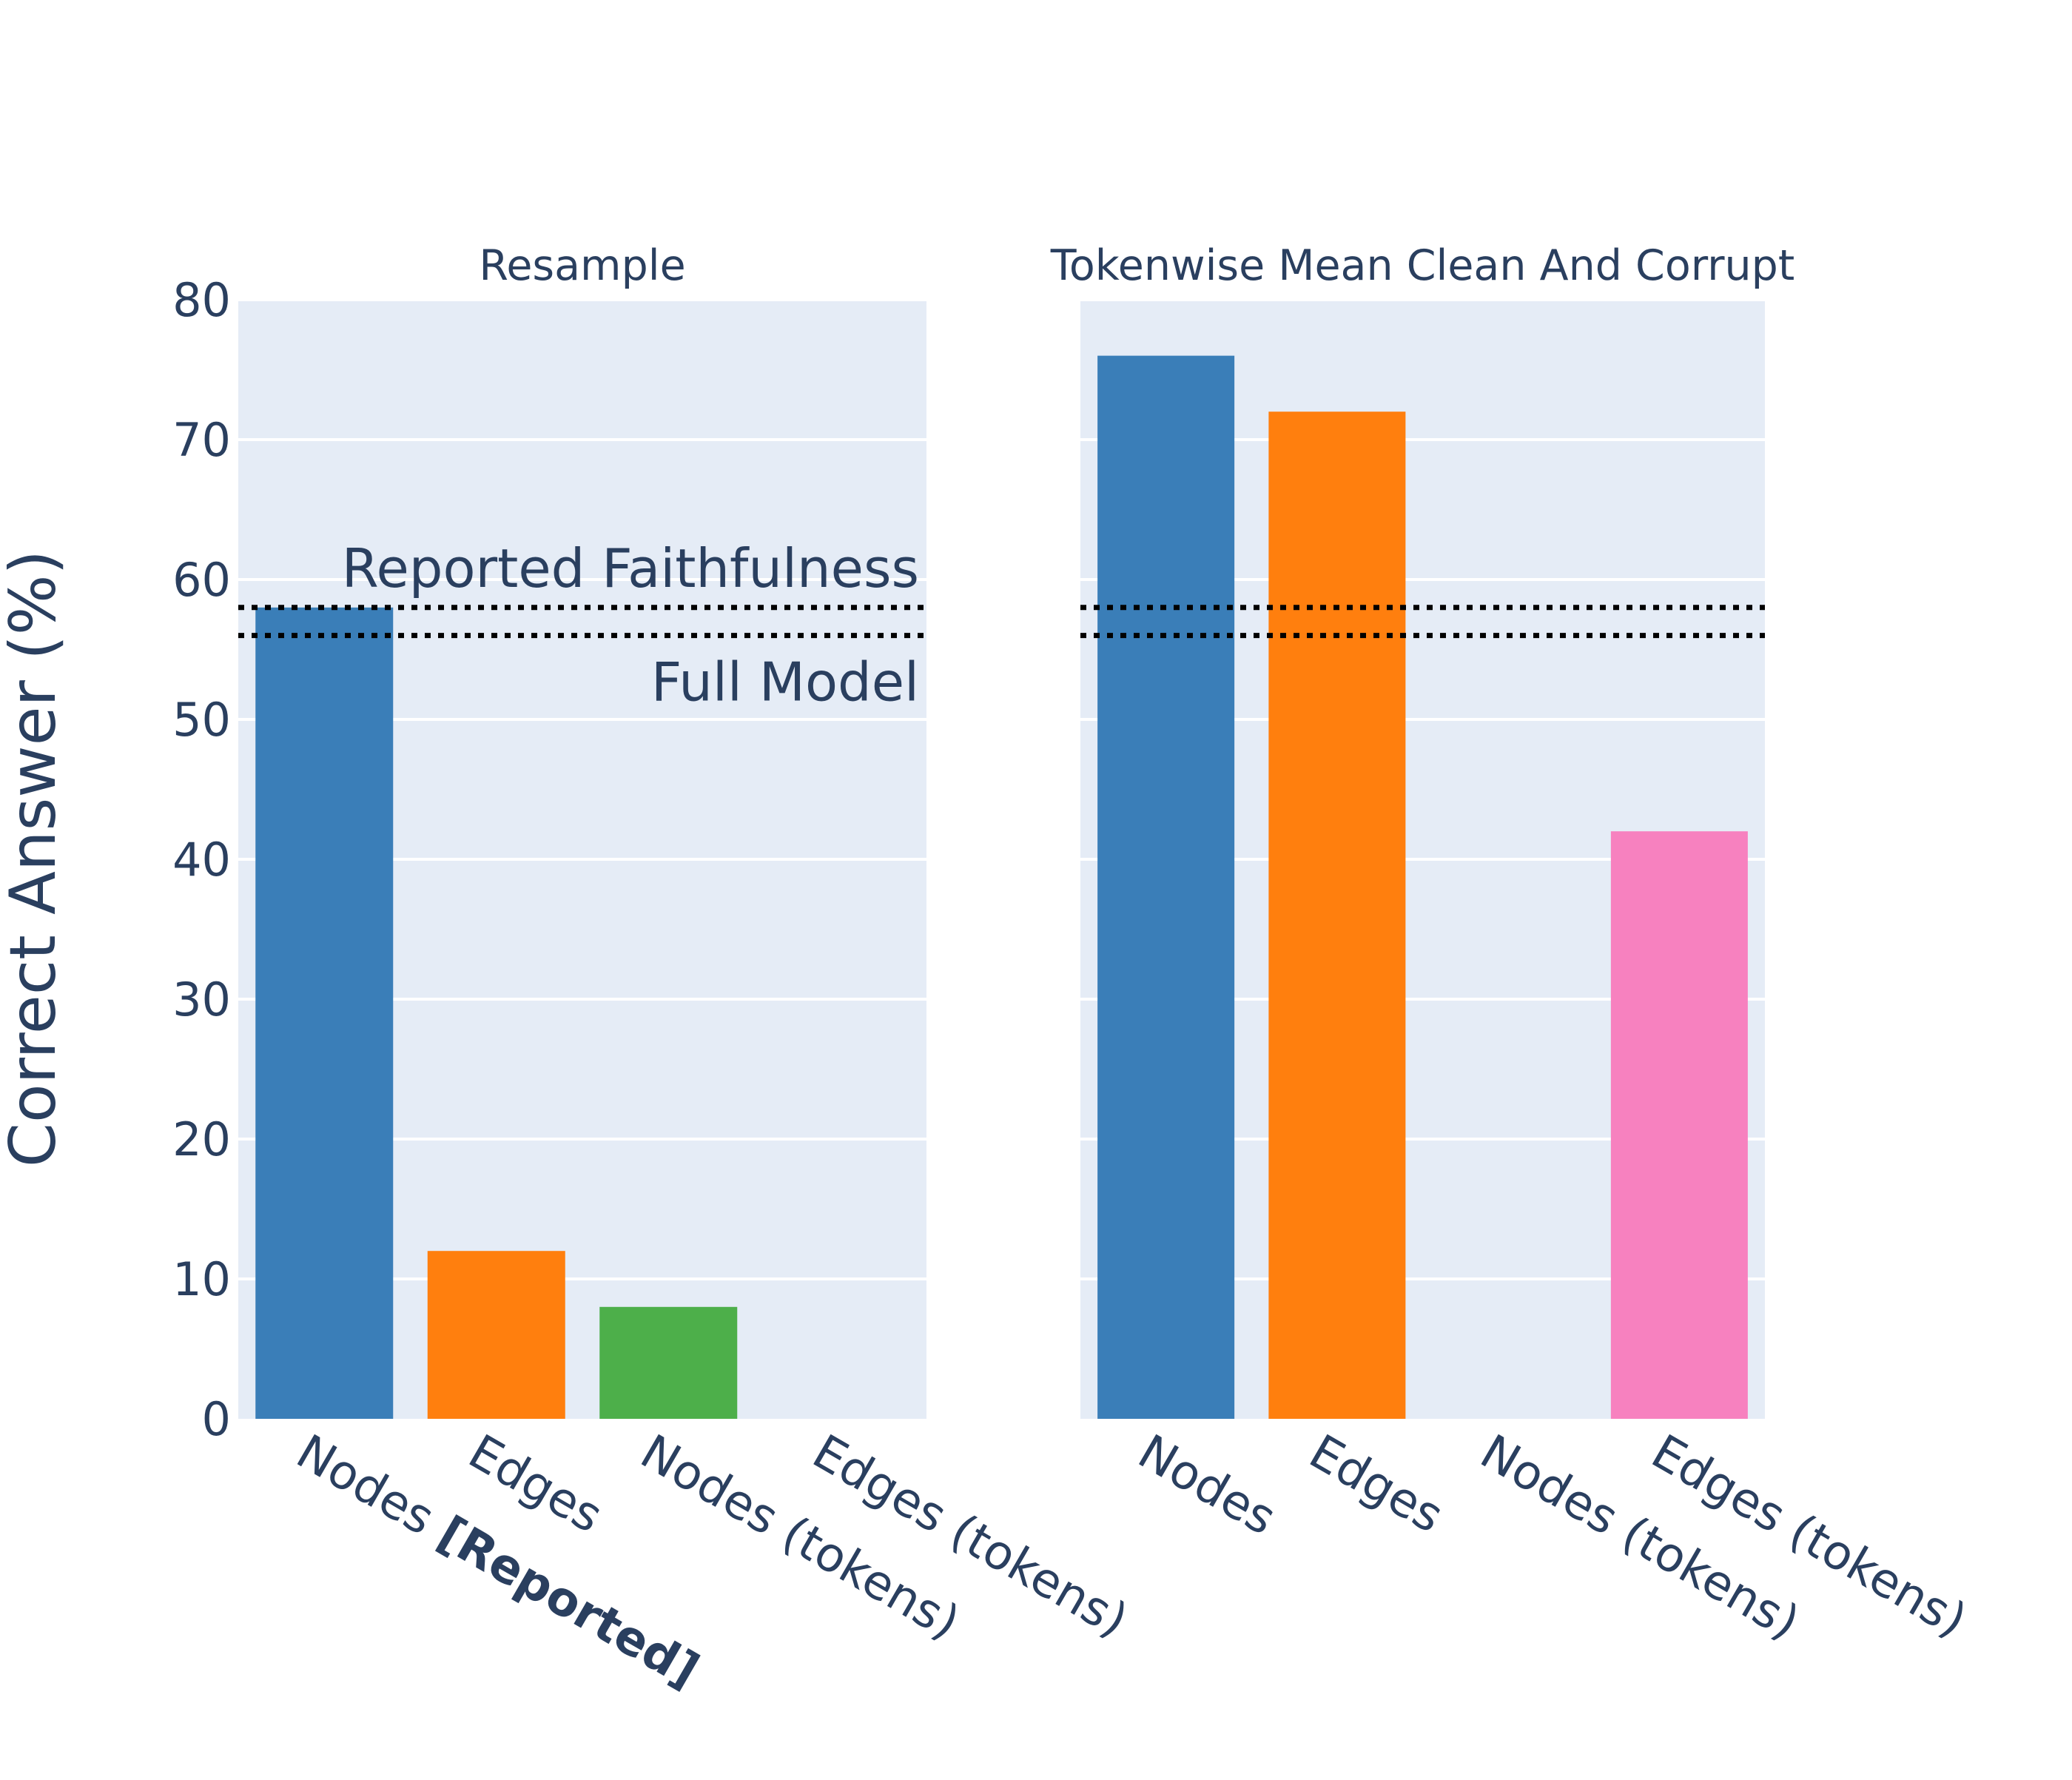 The image size is (2072, 1780). Describe the element at coordinates (201, 300) in the screenshot. I see `y-tick-label: 80` at that location.